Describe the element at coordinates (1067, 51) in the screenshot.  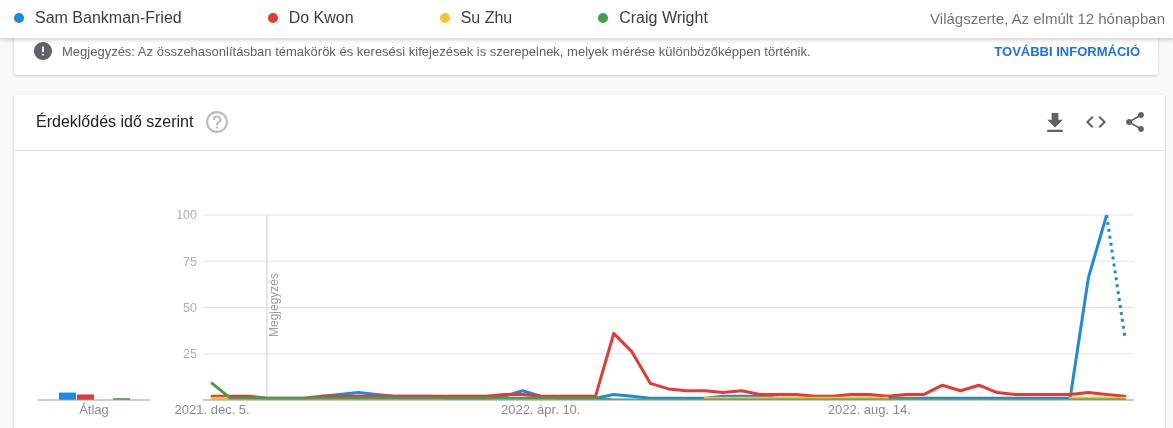
I see `text: TOVÁBBI INFORMÁCIÓ` at that location.